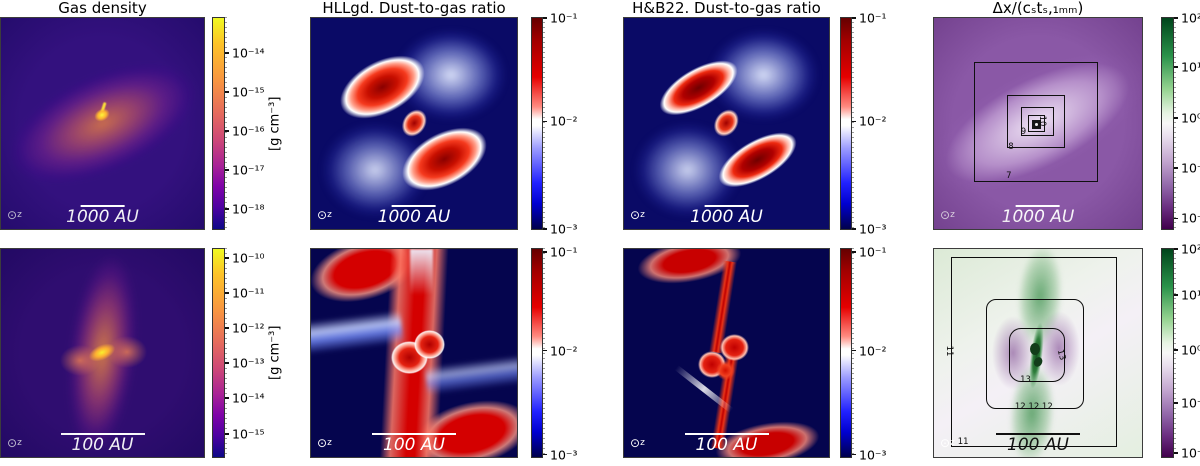 The height and width of the screenshot is (466, 1200). Describe the element at coordinates (1038, 443) in the screenshot. I see `scalebar: 100 AU` at that location.